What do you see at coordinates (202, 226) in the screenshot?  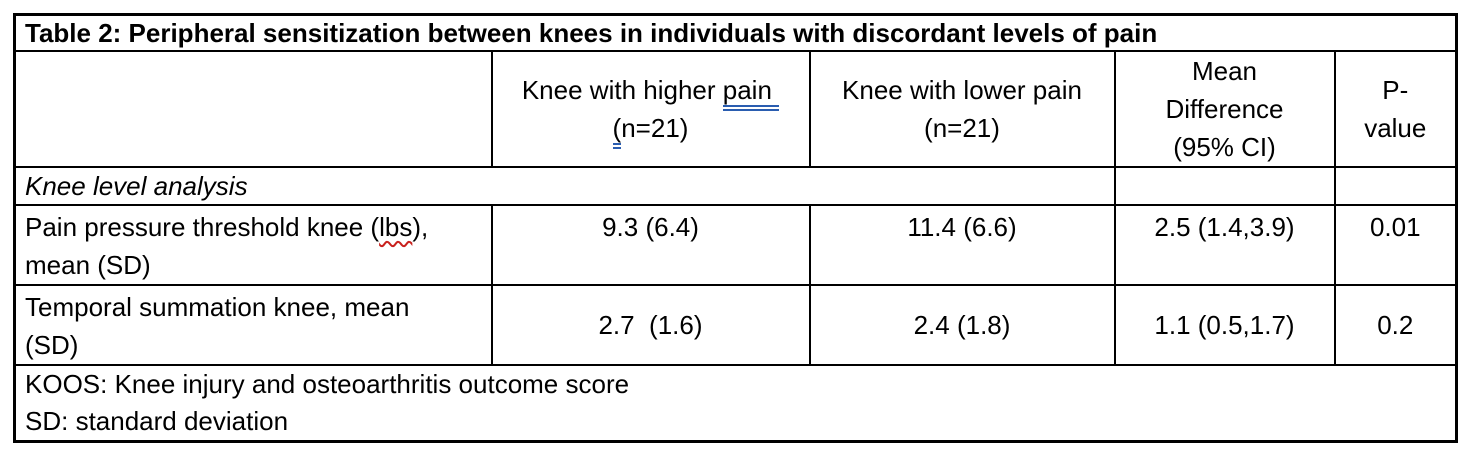 I see `row-label-pain-prefix: Pain pressure threshold knee (` at bounding box center [202, 226].